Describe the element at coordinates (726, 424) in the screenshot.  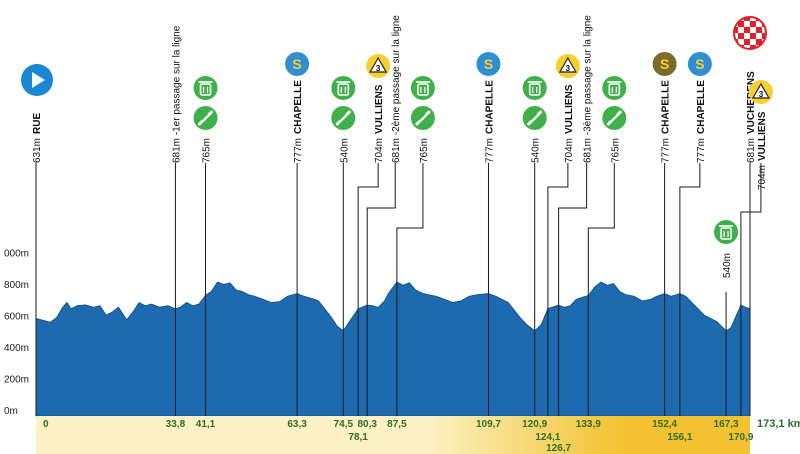
I see `km-mark-label: 167,3` at that location.